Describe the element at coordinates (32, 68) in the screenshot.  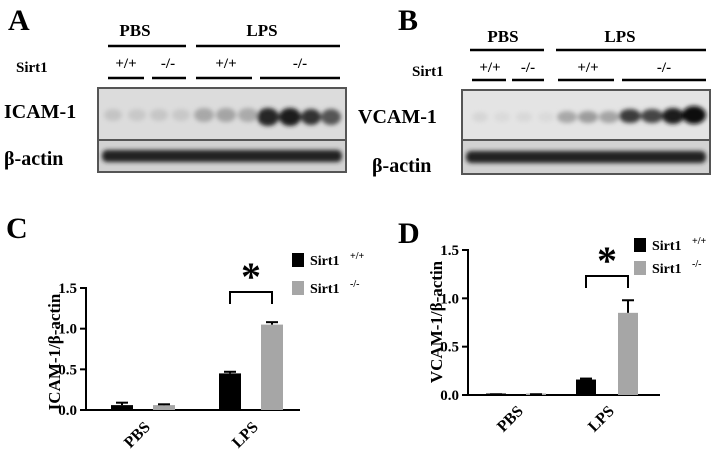
I see `blot-a-genotype-label: Sirt1` at that location.